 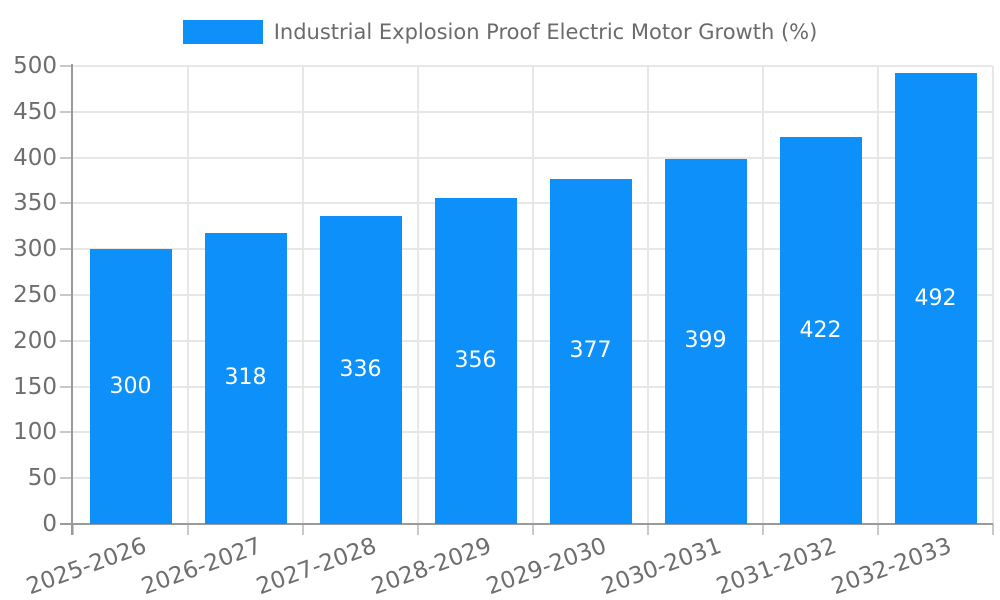 I want to click on y-axis-tick-label: 0, so click(x=49, y=524).